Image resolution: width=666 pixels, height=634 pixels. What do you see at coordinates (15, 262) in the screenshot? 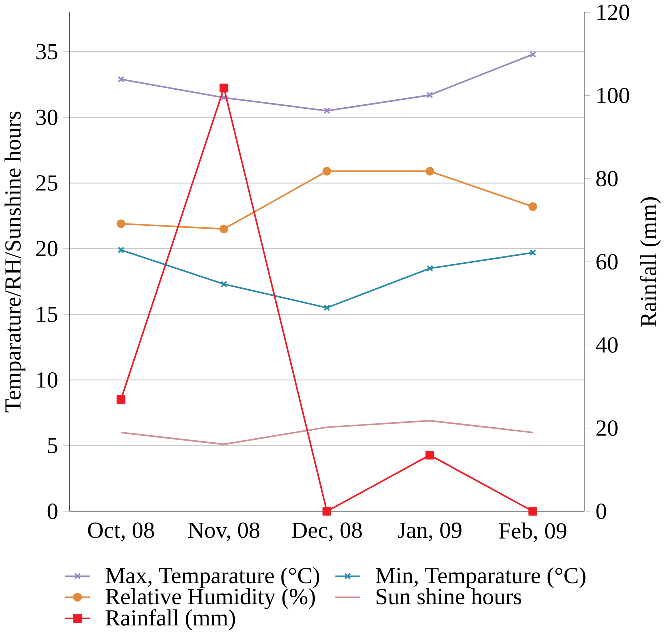
I see `y-axis-title: Temparature/RH/Sunshine hours` at bounding box center [15, 262].